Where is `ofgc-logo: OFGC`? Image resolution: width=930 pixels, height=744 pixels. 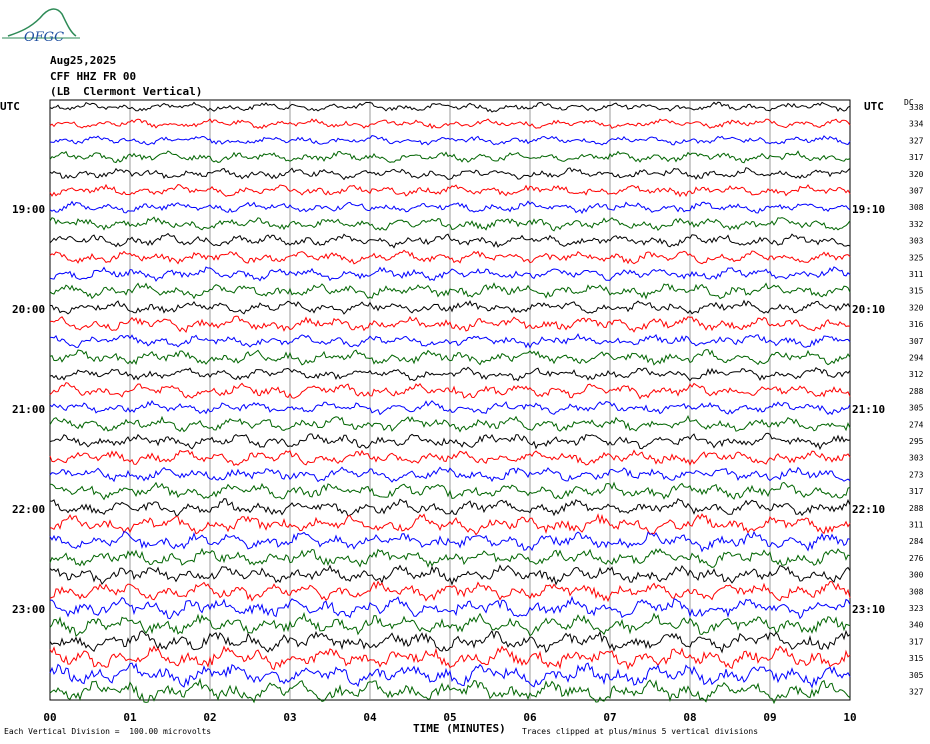
ofgc-logo: OFGC is located at coordinates (41, 26).